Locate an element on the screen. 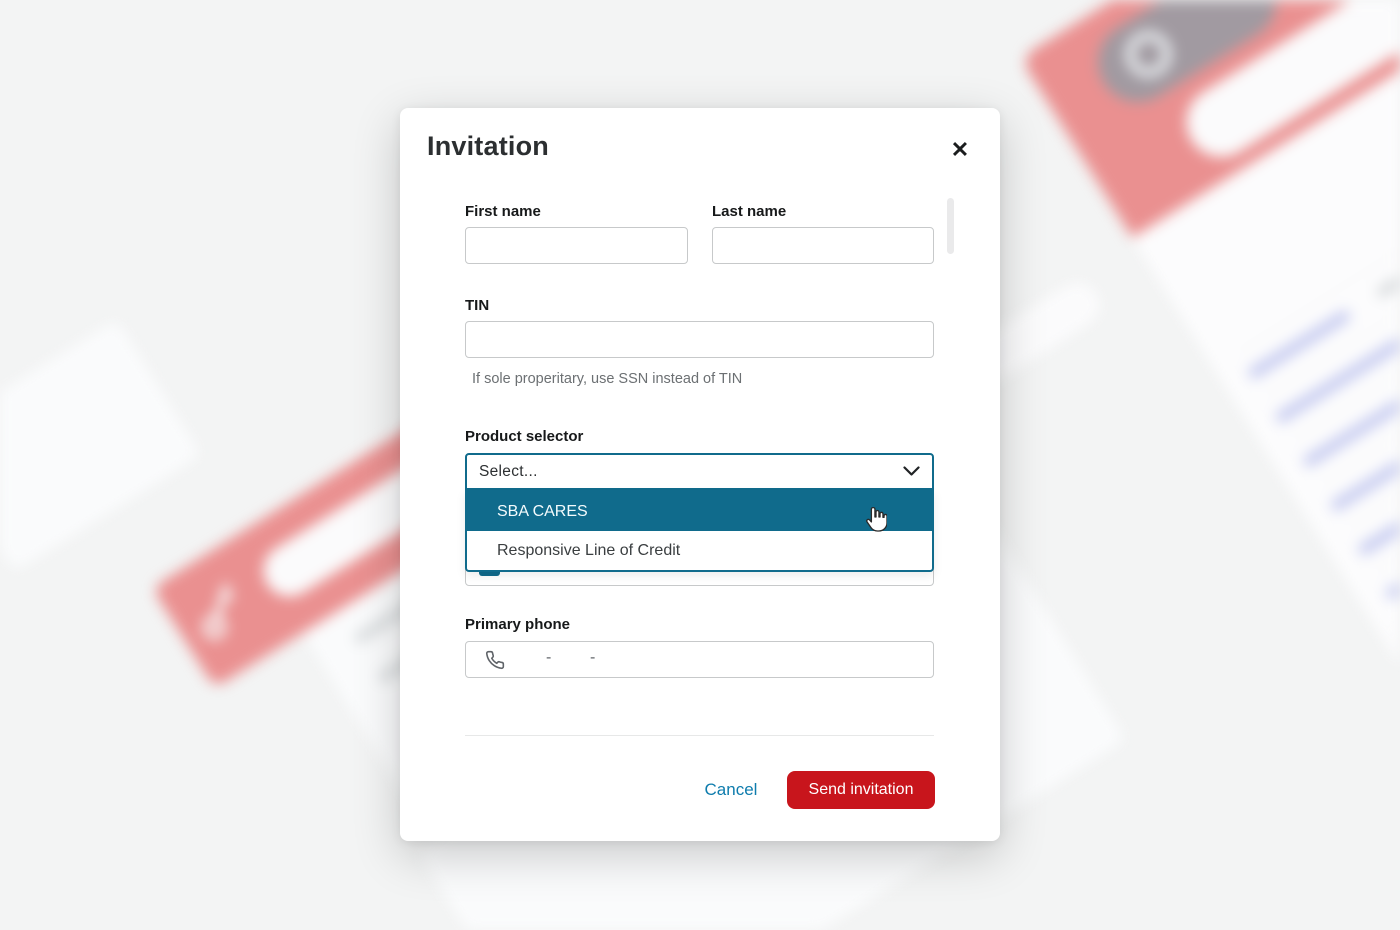 Image resolution: width=1400 pixels, height=930 pixels. last-name-label: Last name is located at coordinates (749, 211).